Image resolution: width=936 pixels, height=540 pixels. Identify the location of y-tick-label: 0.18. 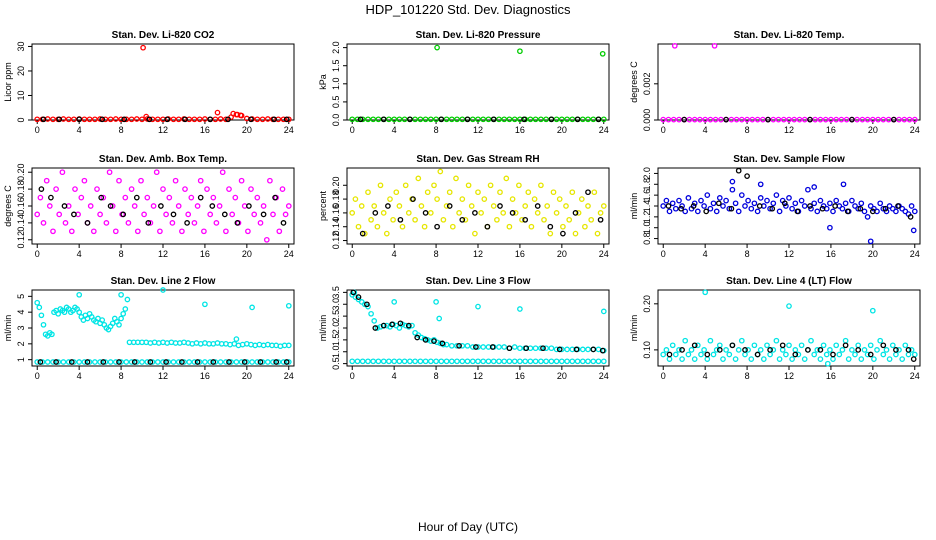
(21, 189).